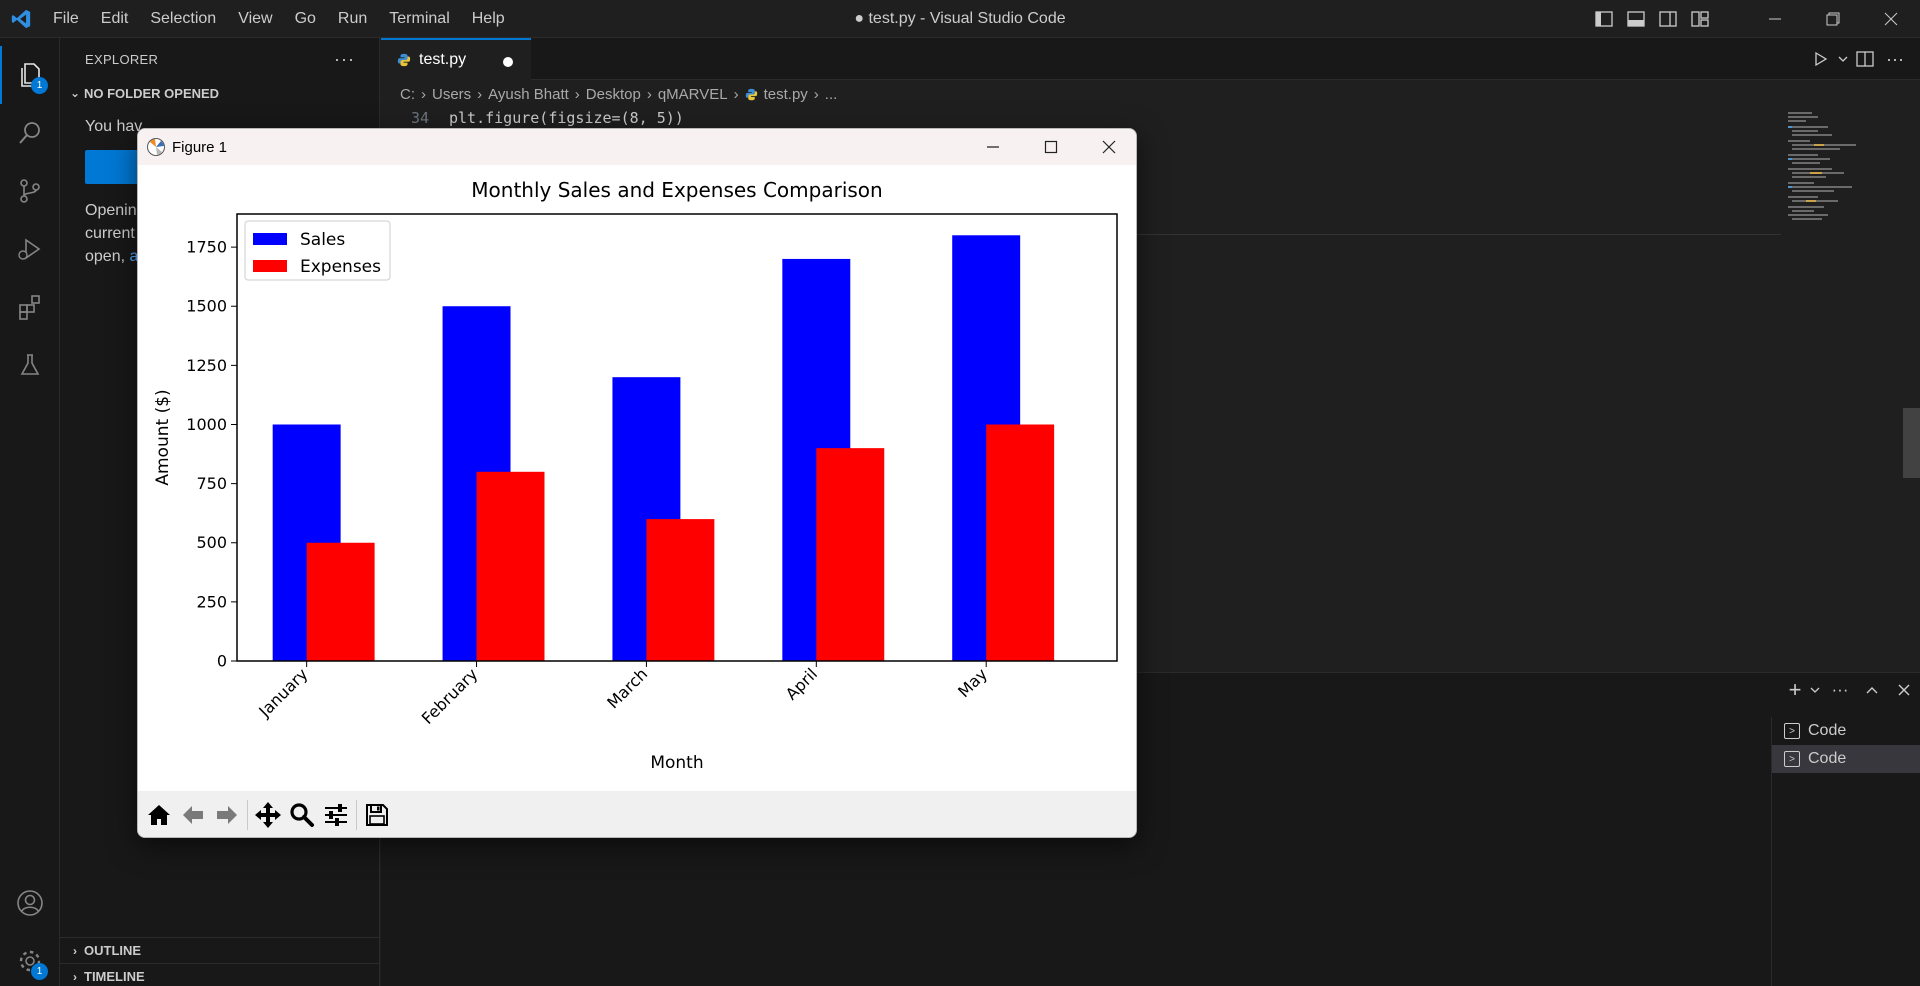  I want to click on menu-item-view: View, so click(255, 18).